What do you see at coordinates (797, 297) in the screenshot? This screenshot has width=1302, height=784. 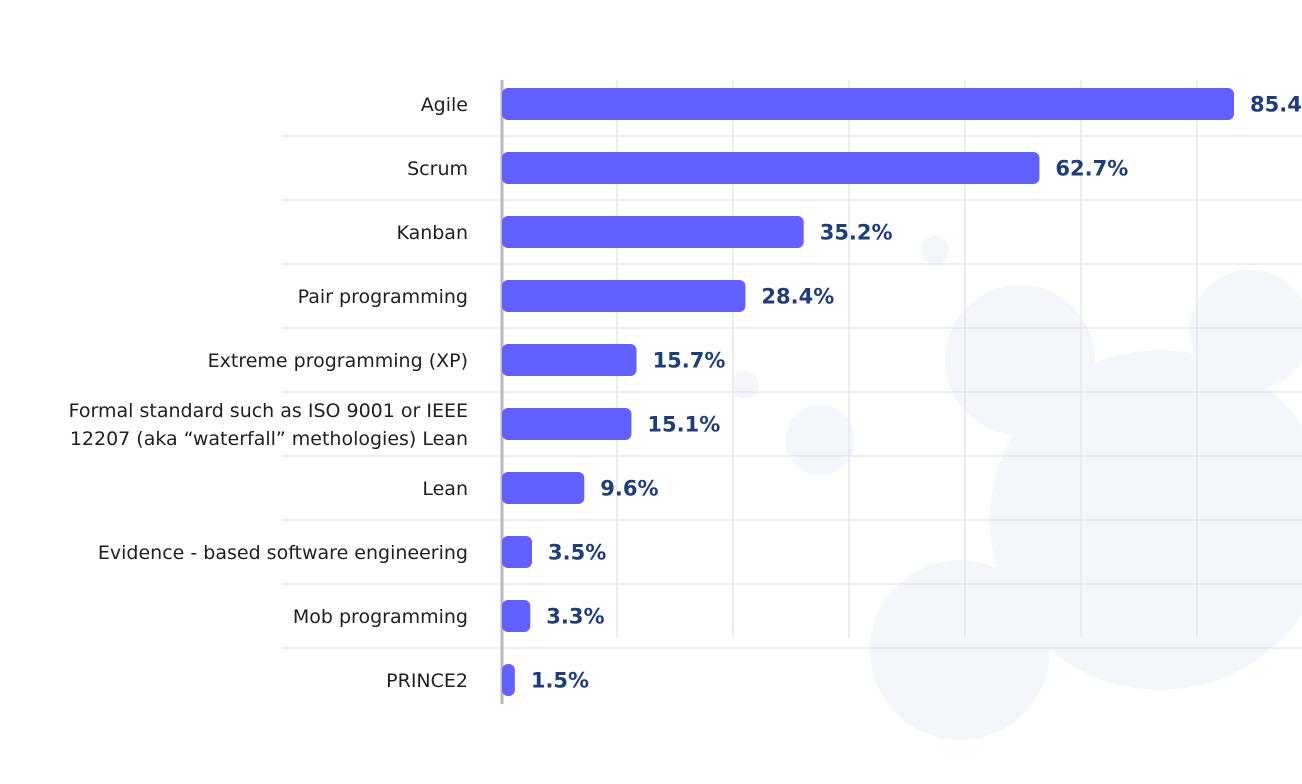 I see `value-label: 28.4%` at bounding box center [797, 297].